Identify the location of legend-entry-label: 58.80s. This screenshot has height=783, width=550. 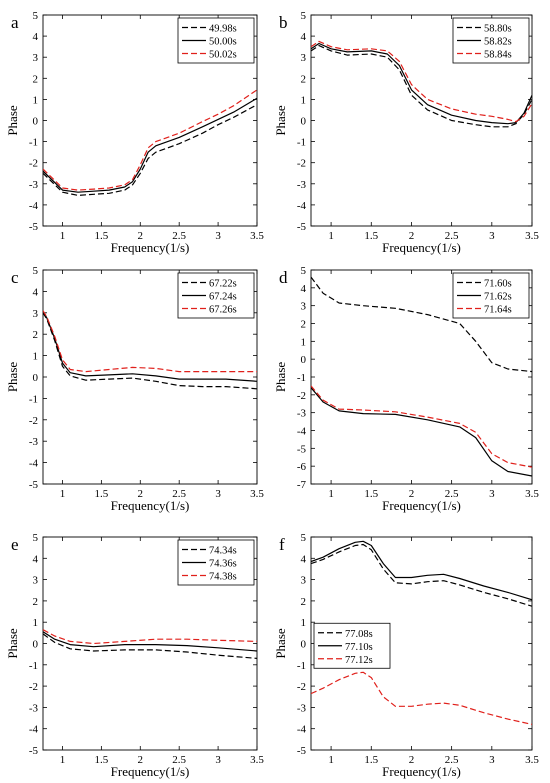
(498, 29).